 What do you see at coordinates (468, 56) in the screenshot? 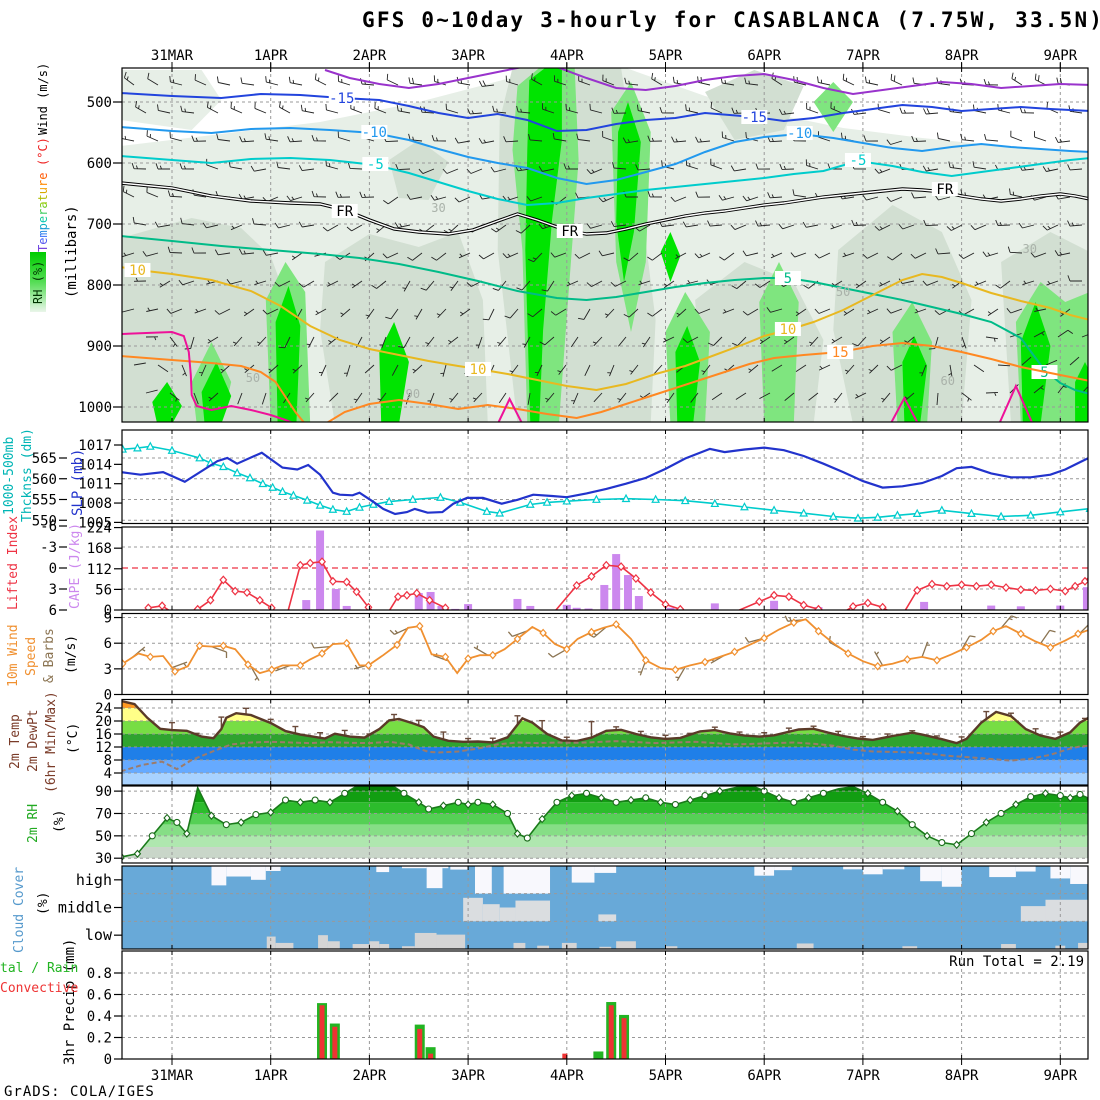
I see `day-label-top: 3APR` at bounding box center [468, 56].